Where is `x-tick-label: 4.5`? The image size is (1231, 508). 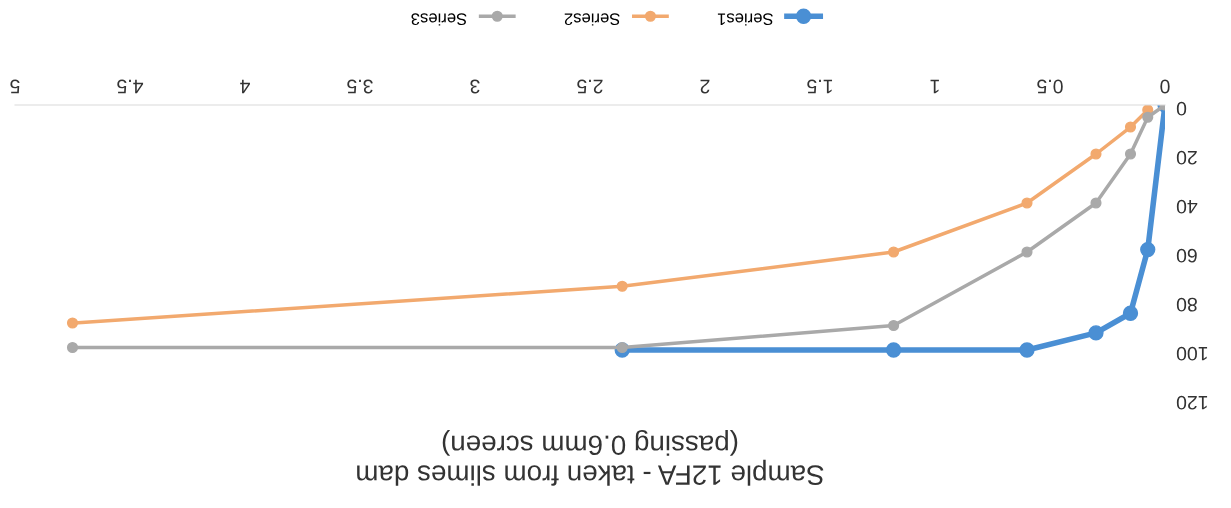 x-tick-label: 4.5 is located at coordinates (130, 86).